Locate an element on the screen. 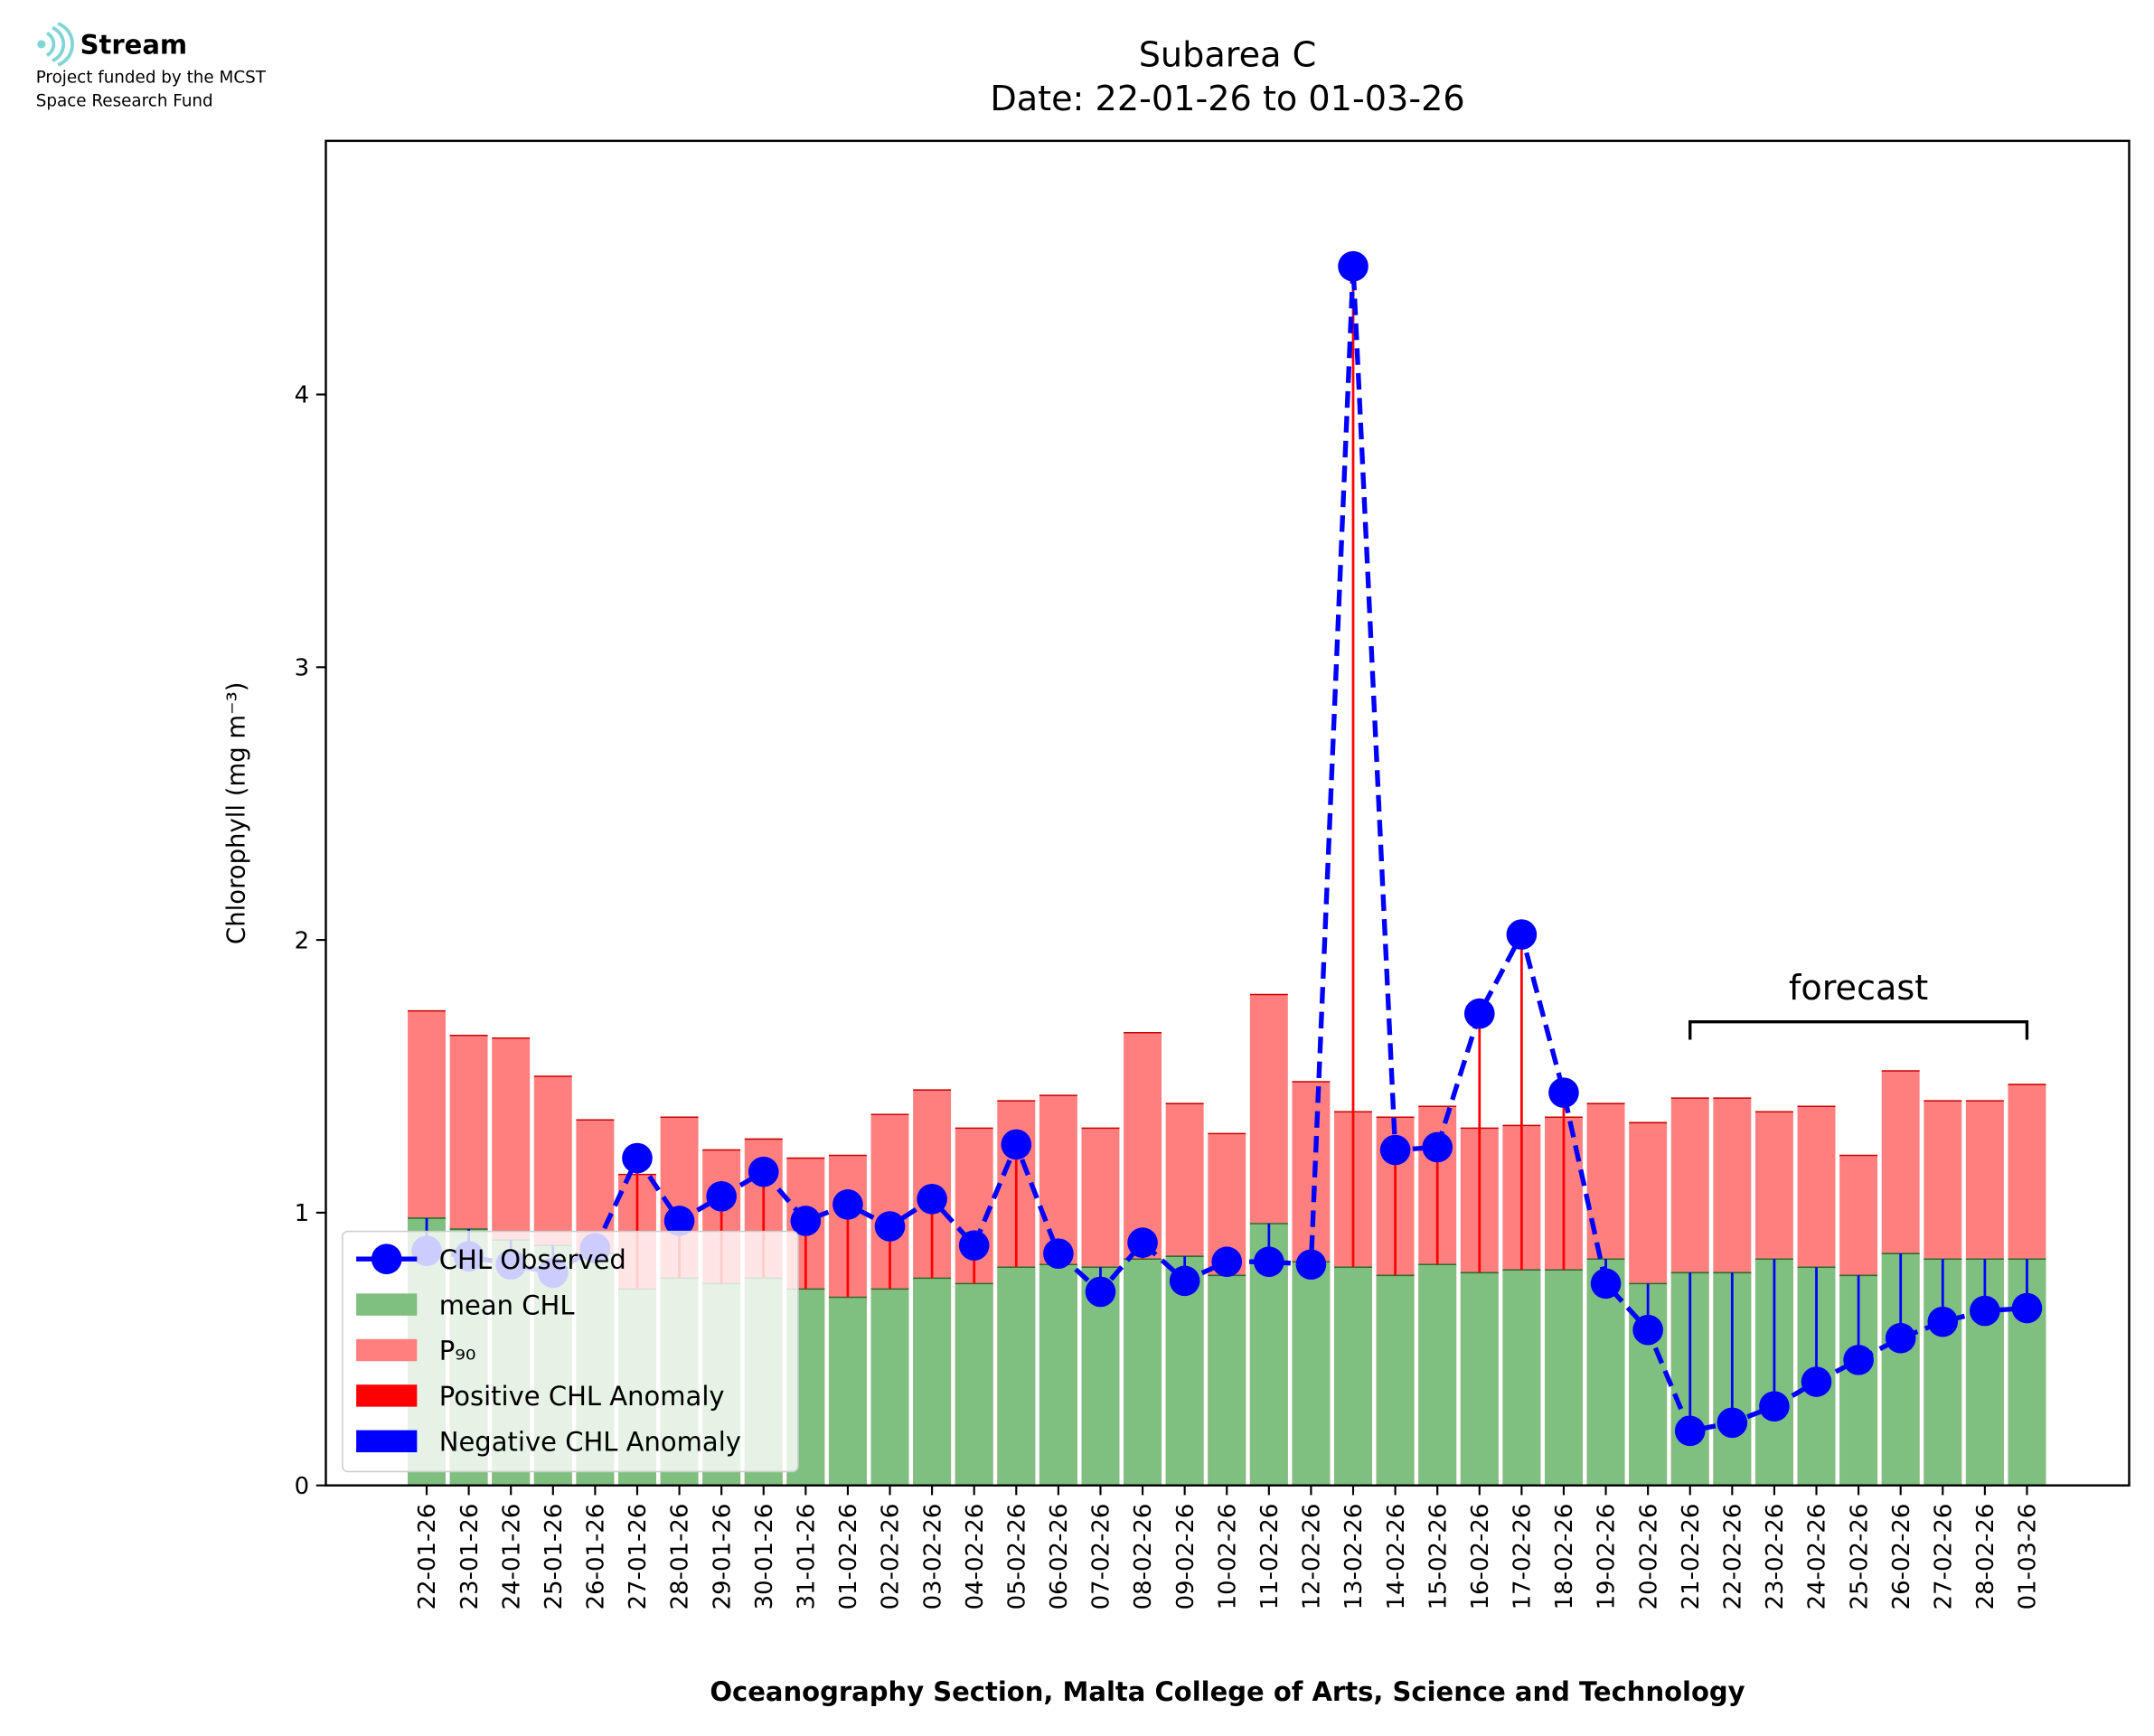  x-tick-label: 14-02-26 is located at coordinates (1396, 1557).